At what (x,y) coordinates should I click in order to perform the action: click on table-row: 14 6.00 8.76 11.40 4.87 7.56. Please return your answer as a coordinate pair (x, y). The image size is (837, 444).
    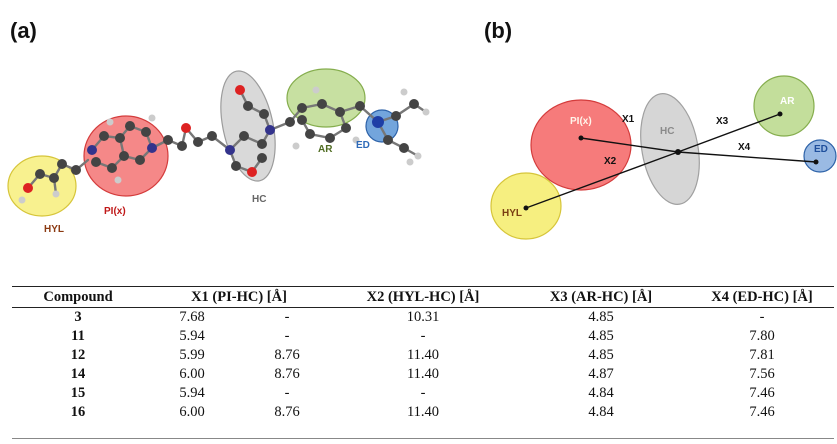
    Looking at the image, I should click on (423, 374).